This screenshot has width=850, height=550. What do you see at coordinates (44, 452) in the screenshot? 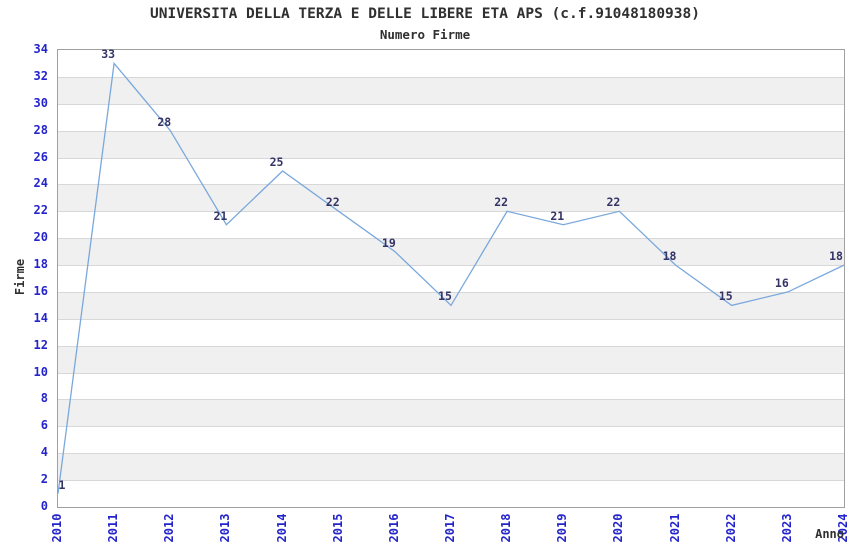
I see `y-tick-label: 4` at bounding box center [44, 452].